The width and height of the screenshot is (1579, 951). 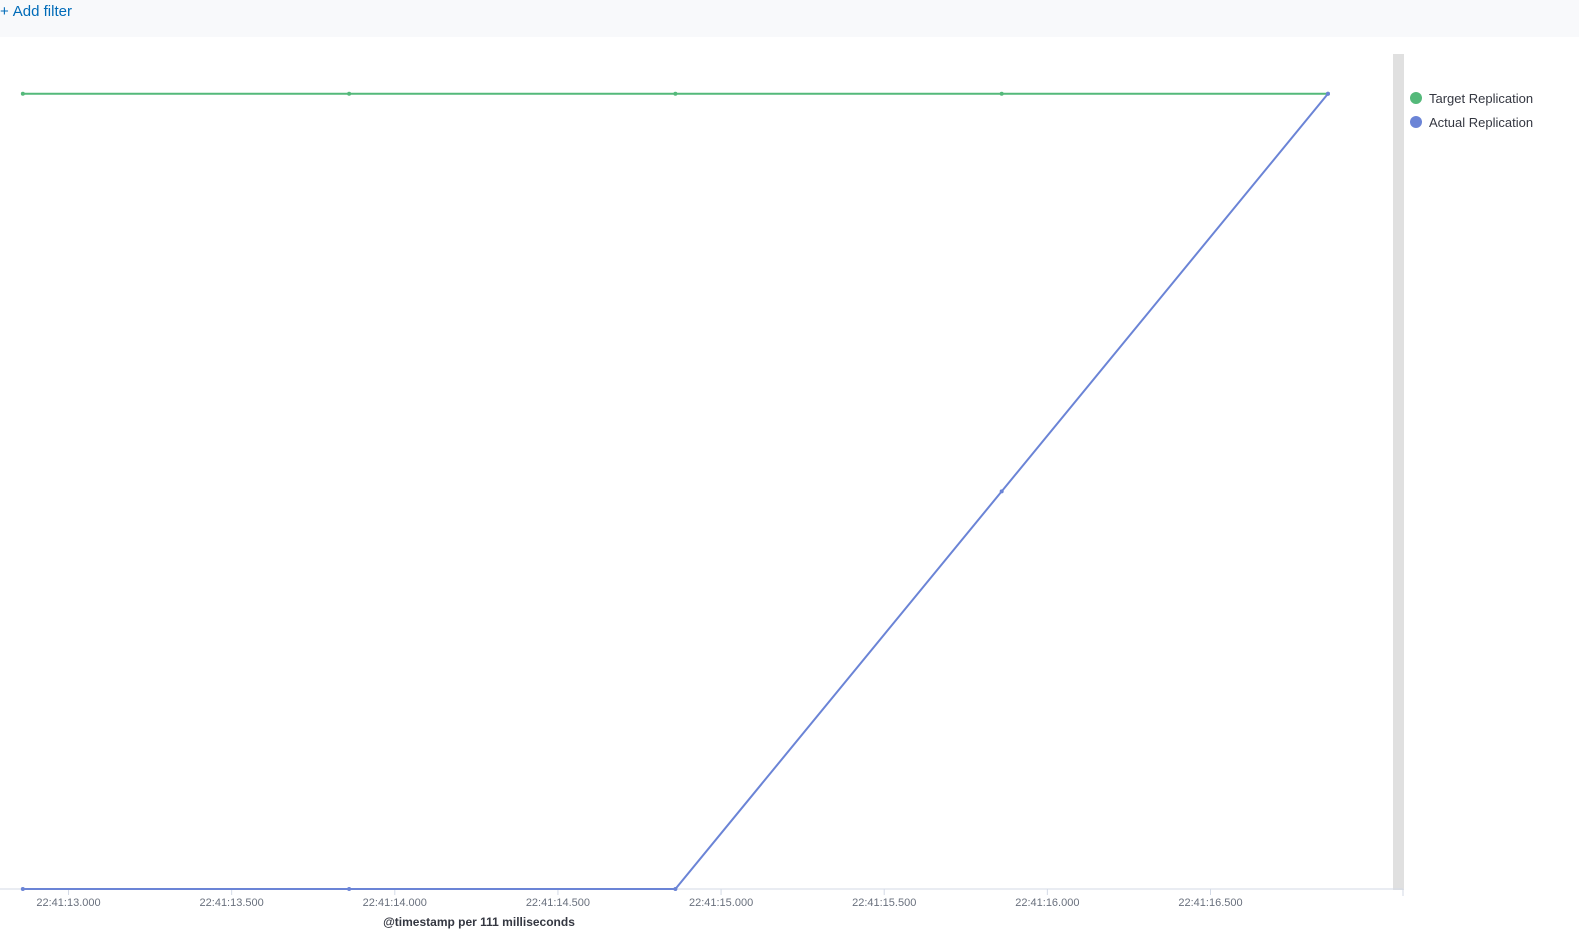 What do you see at coordinates (1481, 122) in the screenshot?
I see `legend-label: Actual Replication` at bounding box center [1481, 122].